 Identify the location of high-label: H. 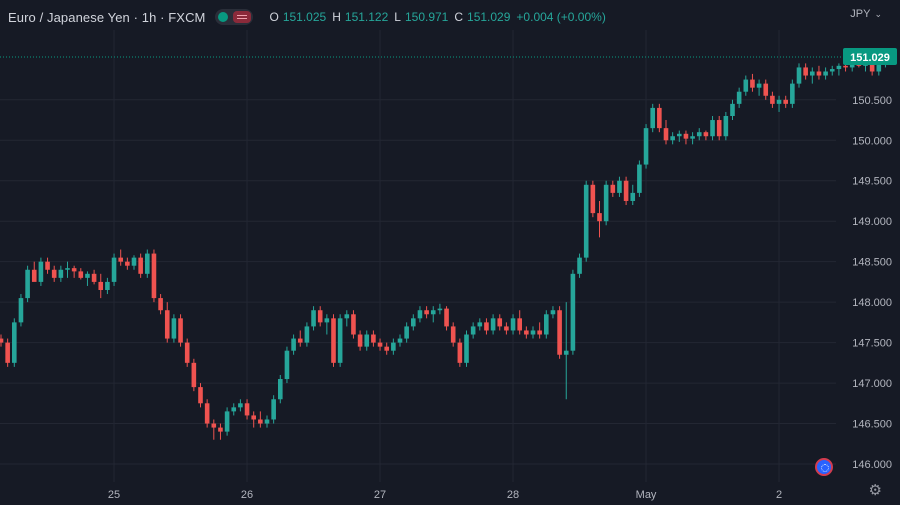
(336, 17).